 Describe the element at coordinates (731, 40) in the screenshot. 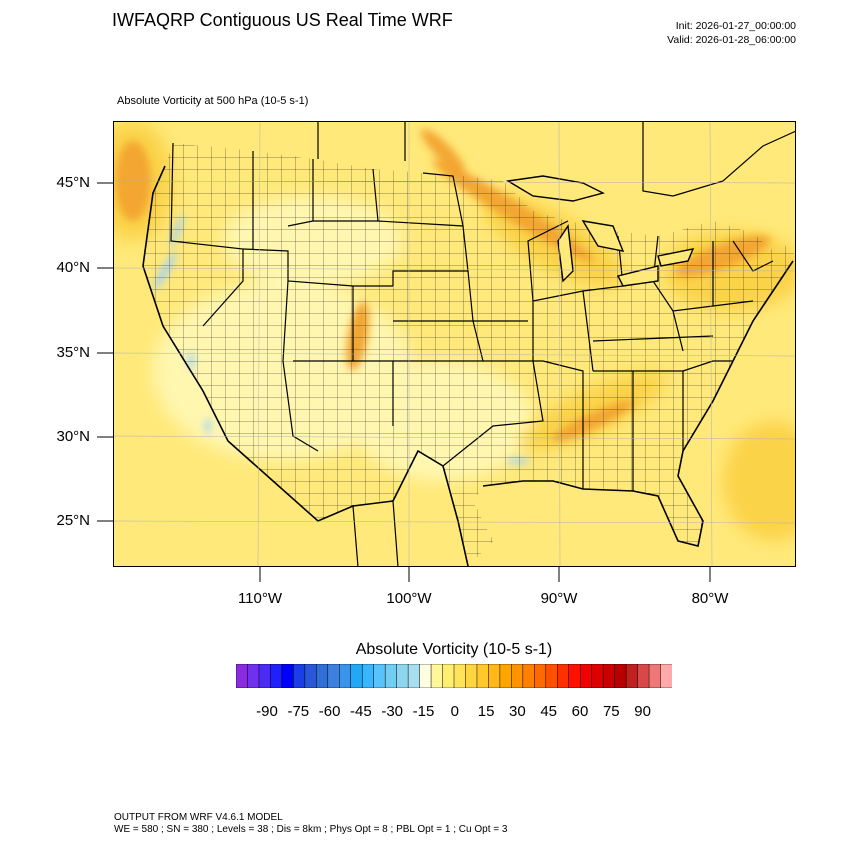

I see `valid-time: Valid: 2026-01-28_06:00:00` at that location.